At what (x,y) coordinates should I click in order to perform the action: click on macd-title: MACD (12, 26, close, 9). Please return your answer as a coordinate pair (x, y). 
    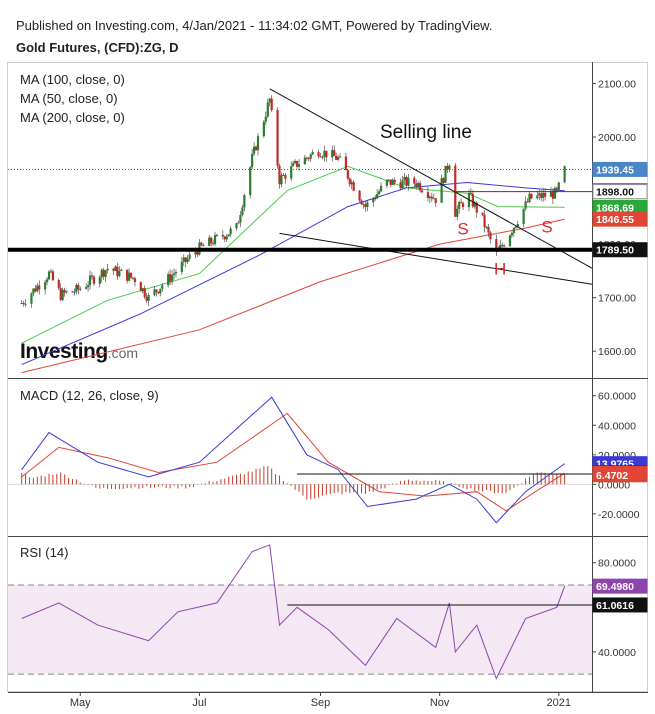
    Looking at the image, I should click on (89, 395).